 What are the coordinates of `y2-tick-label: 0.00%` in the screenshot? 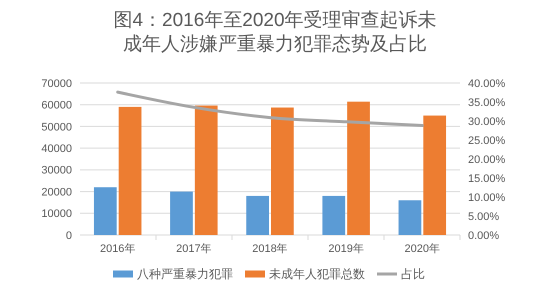 It's located at (484, 236).